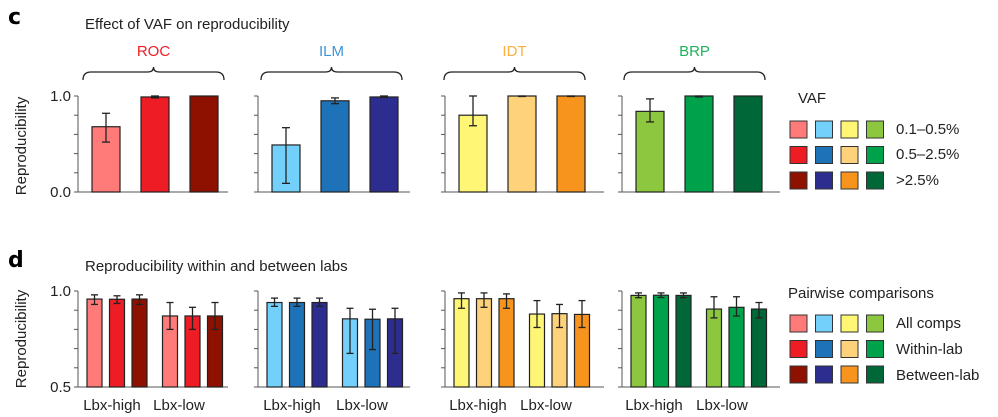  What do you see at coordinates (928, 323) in the screenshot?
I see `panel-d-legend-label-0: All comps` at bounding box center [928, 323].